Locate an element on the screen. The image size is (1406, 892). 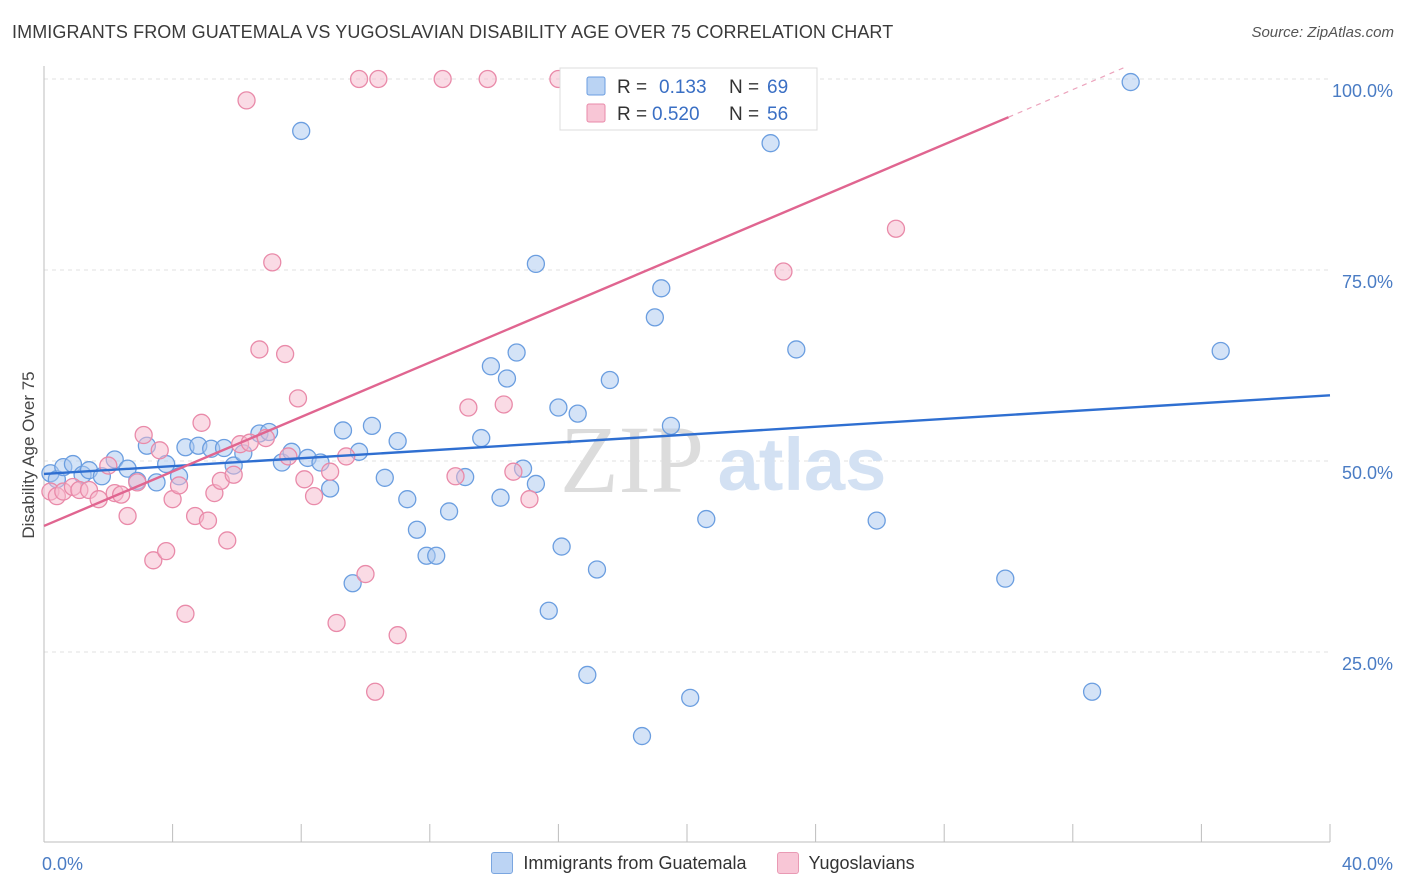
legend-label-yugoslavians: Yugoslavians is located at coordinates (861, 862).